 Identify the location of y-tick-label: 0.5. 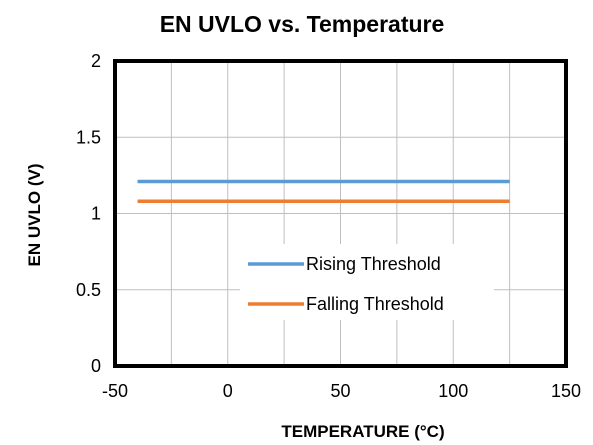
(88, 290).